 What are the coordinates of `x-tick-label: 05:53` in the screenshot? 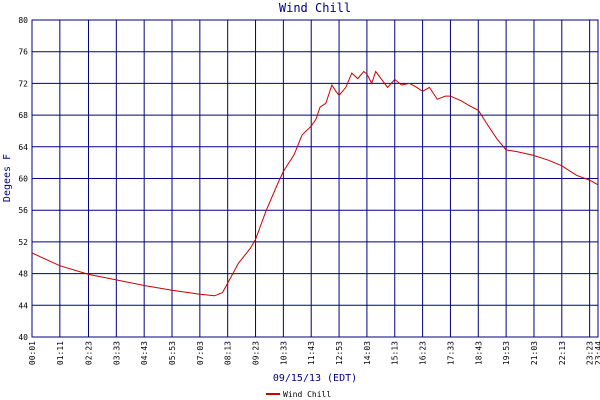 It's located at (172, 353).